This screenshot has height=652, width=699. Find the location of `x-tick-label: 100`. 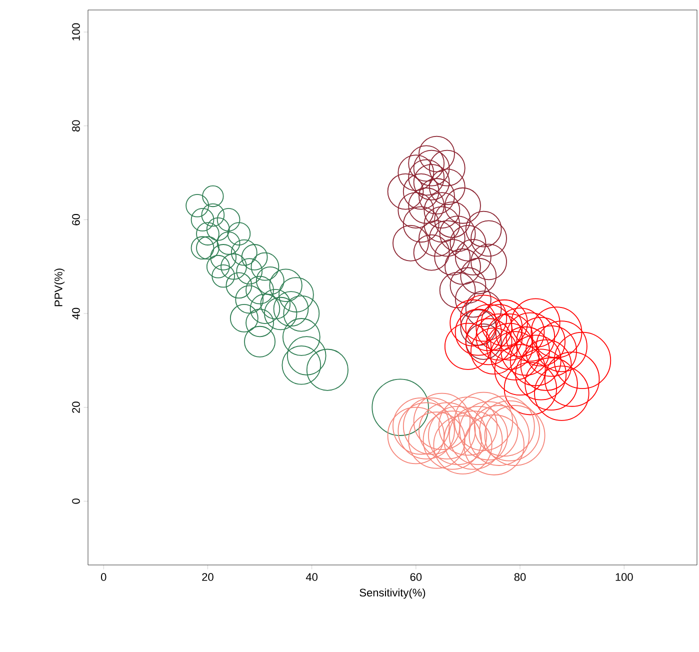

x-tick-label: 100 is located at coordinates (624, 577).